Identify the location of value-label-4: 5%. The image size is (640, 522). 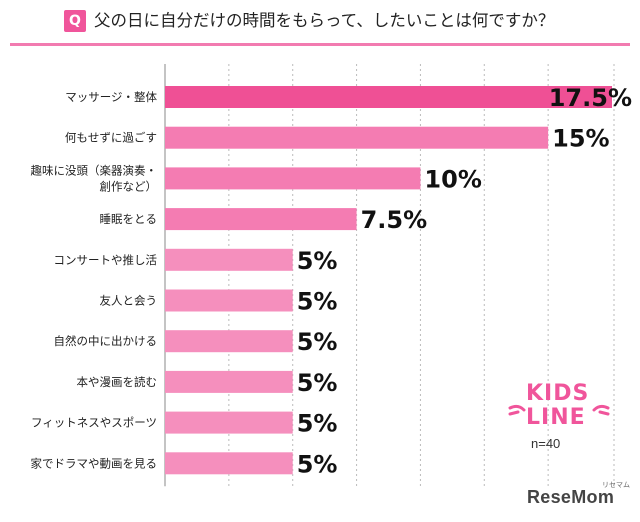
(317, 261).